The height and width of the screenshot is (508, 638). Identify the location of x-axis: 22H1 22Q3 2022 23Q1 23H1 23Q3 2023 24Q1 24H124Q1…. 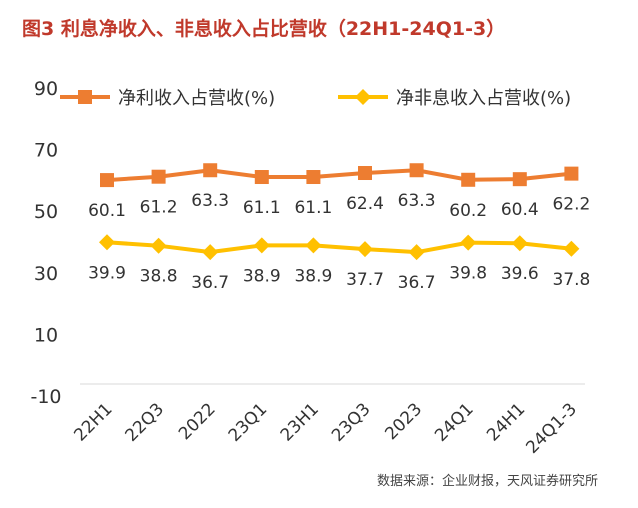
(327, 420).